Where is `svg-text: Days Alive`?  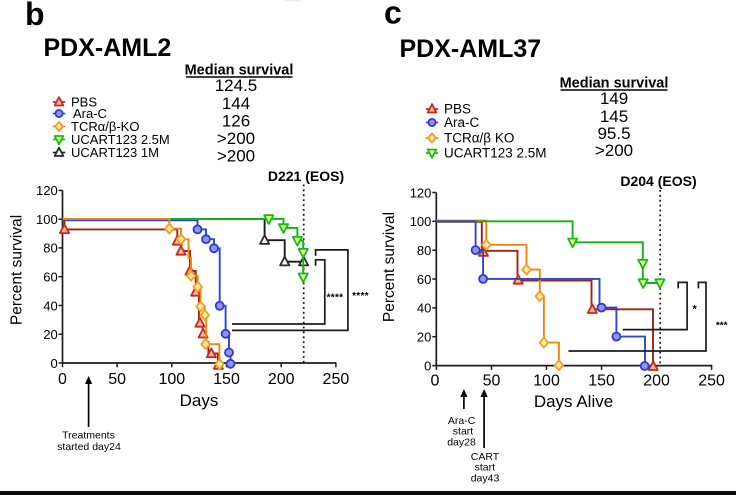
svg-text: Days Alive is located at coordinates (573, 401).